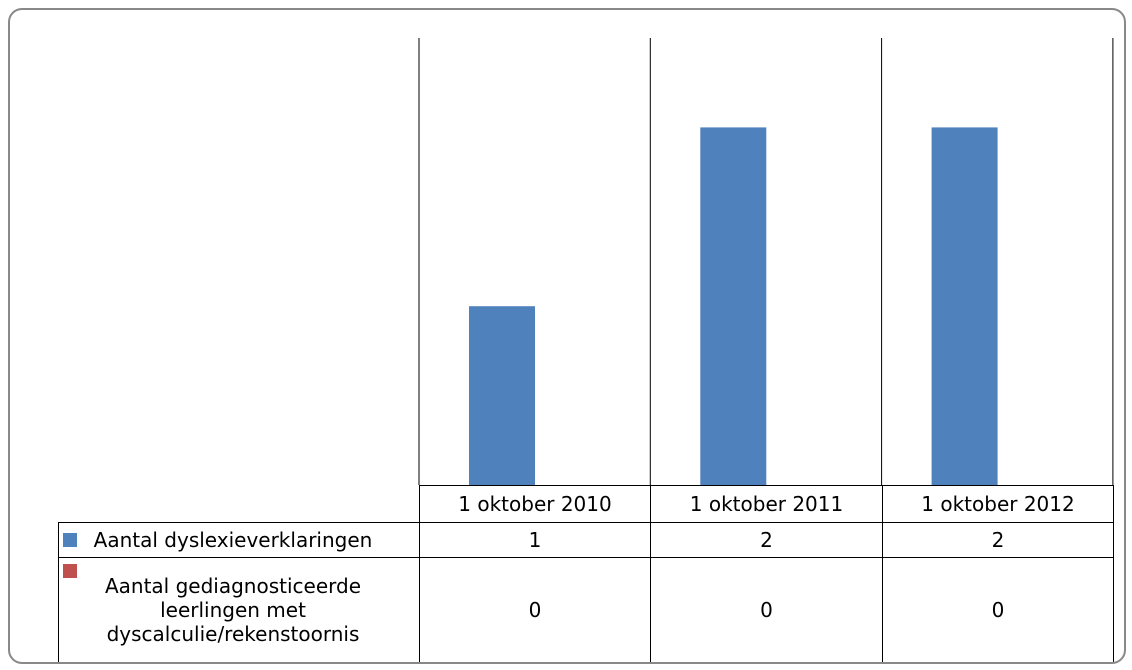  I want to click on corner-cell, so click(239, 504).